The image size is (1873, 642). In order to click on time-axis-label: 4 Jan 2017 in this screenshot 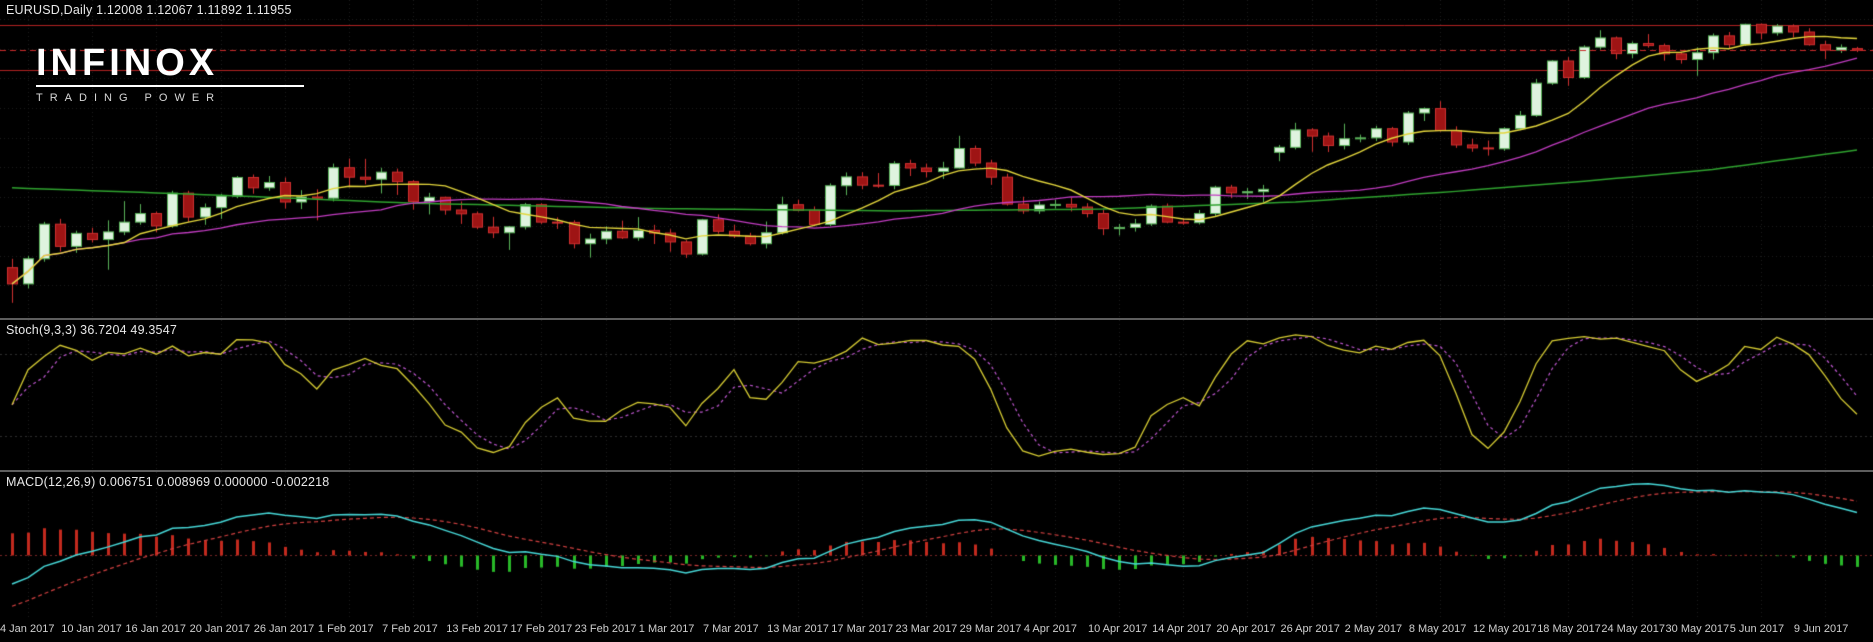, I will do `click(27, 629)`.